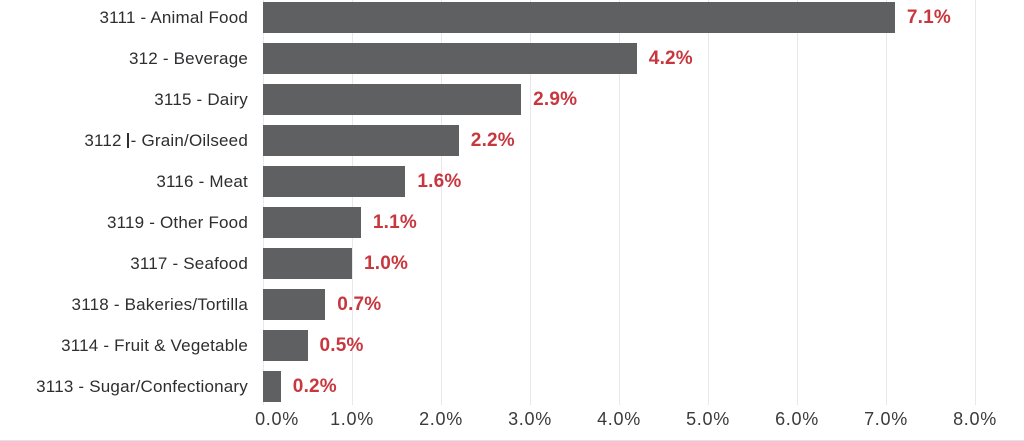 The image size is (1024, 441). I want to click on x-axis-tick: 1.0%, so click(352, 419).